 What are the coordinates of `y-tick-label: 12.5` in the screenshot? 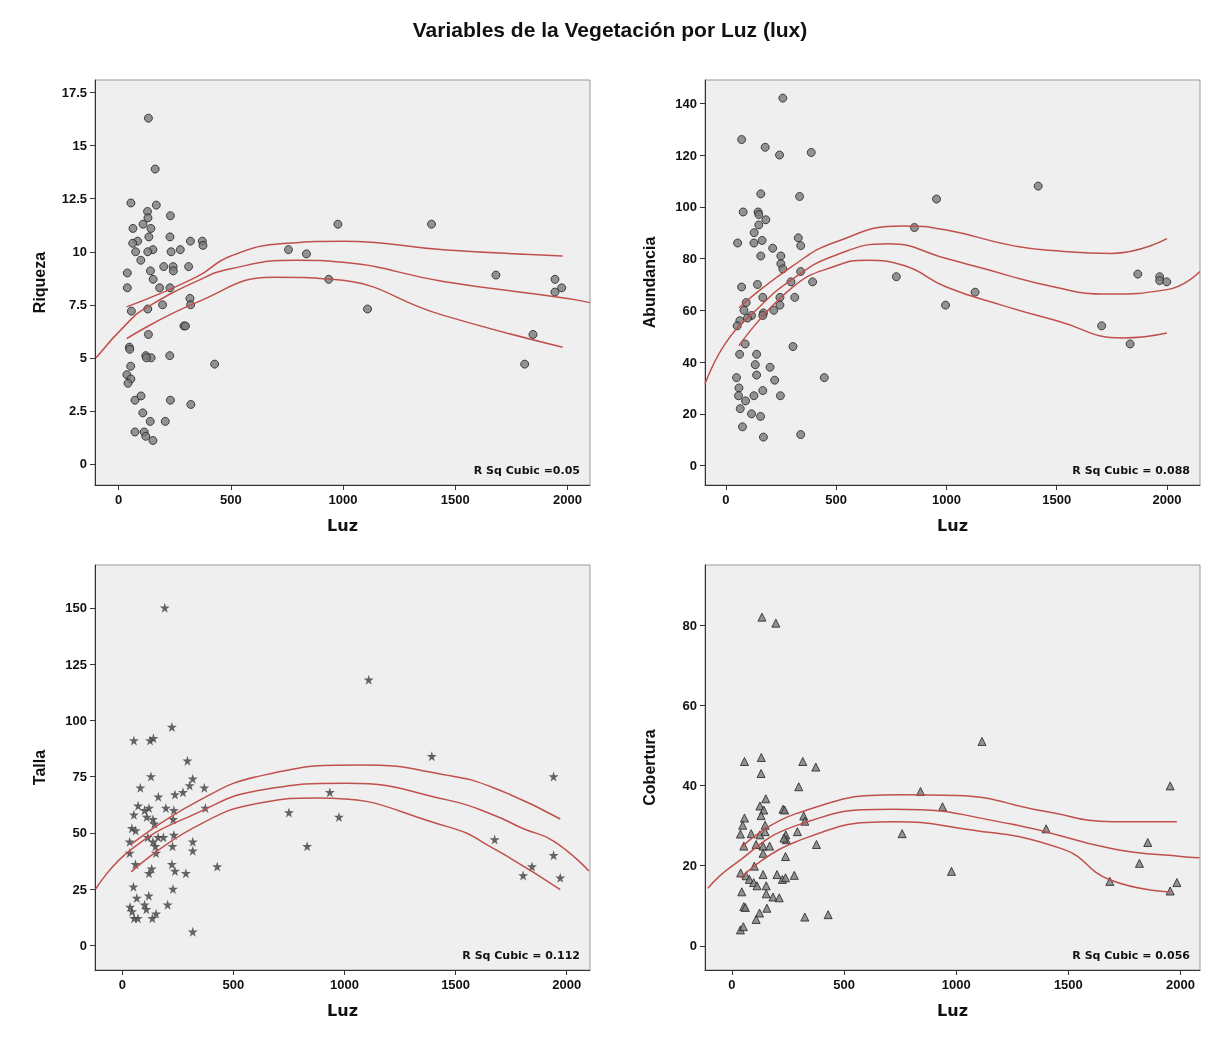 It's located at (74, 199).